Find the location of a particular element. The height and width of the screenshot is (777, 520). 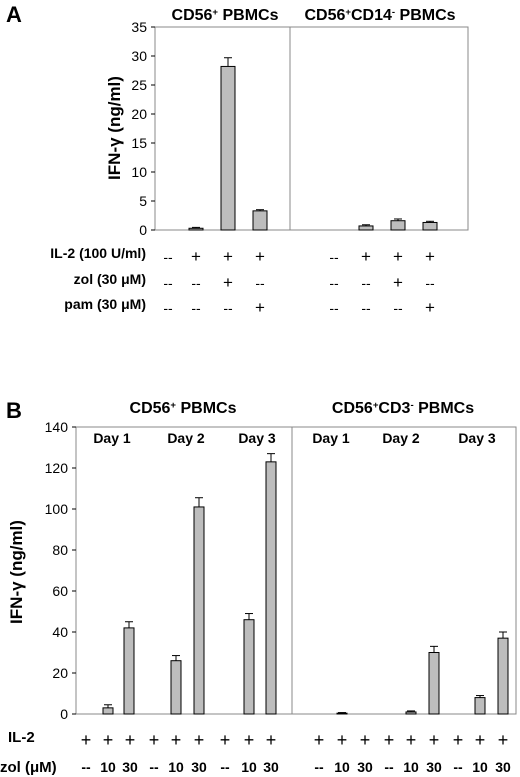

panel-b-il2-label: IL-2 is located at coordinates (21, 737).